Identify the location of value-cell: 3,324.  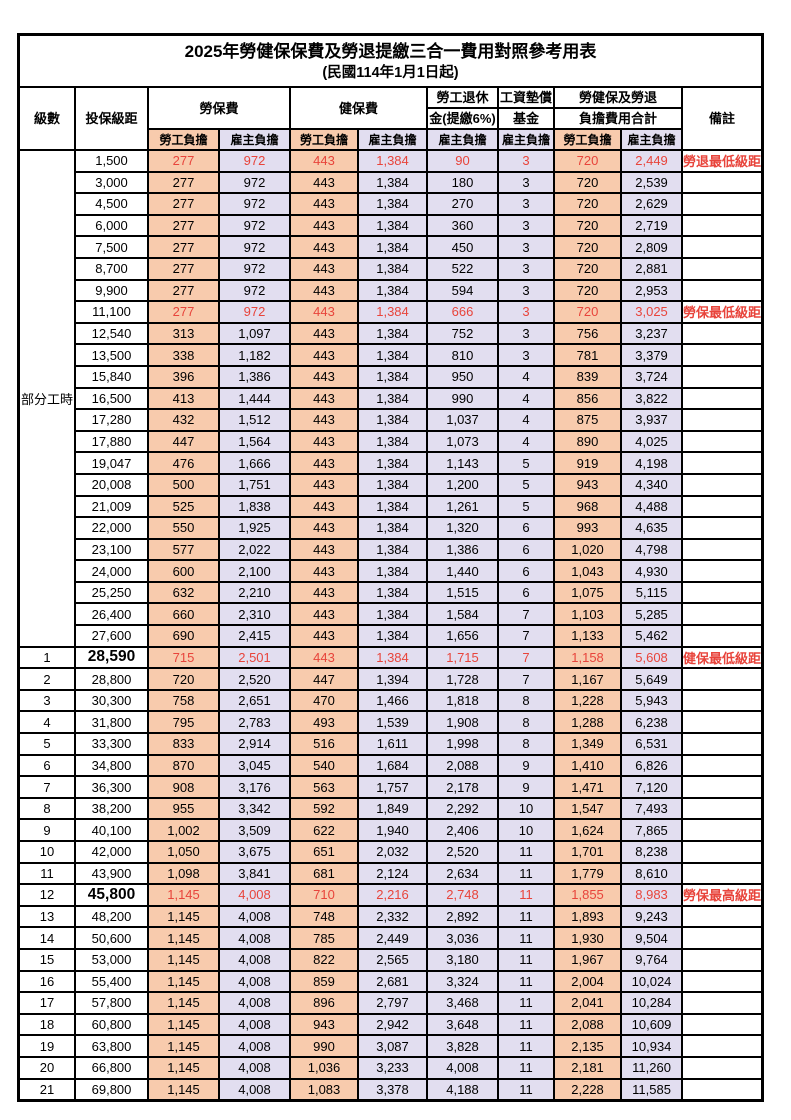
(463, 981).